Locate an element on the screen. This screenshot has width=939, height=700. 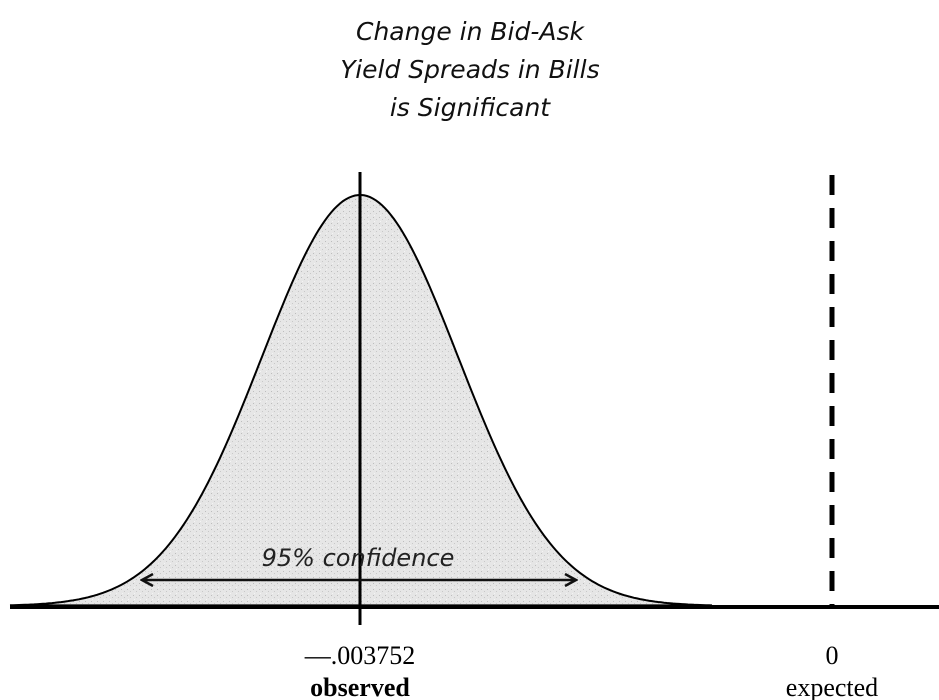
expected-value: 0 is located at coordinates (832, 655).